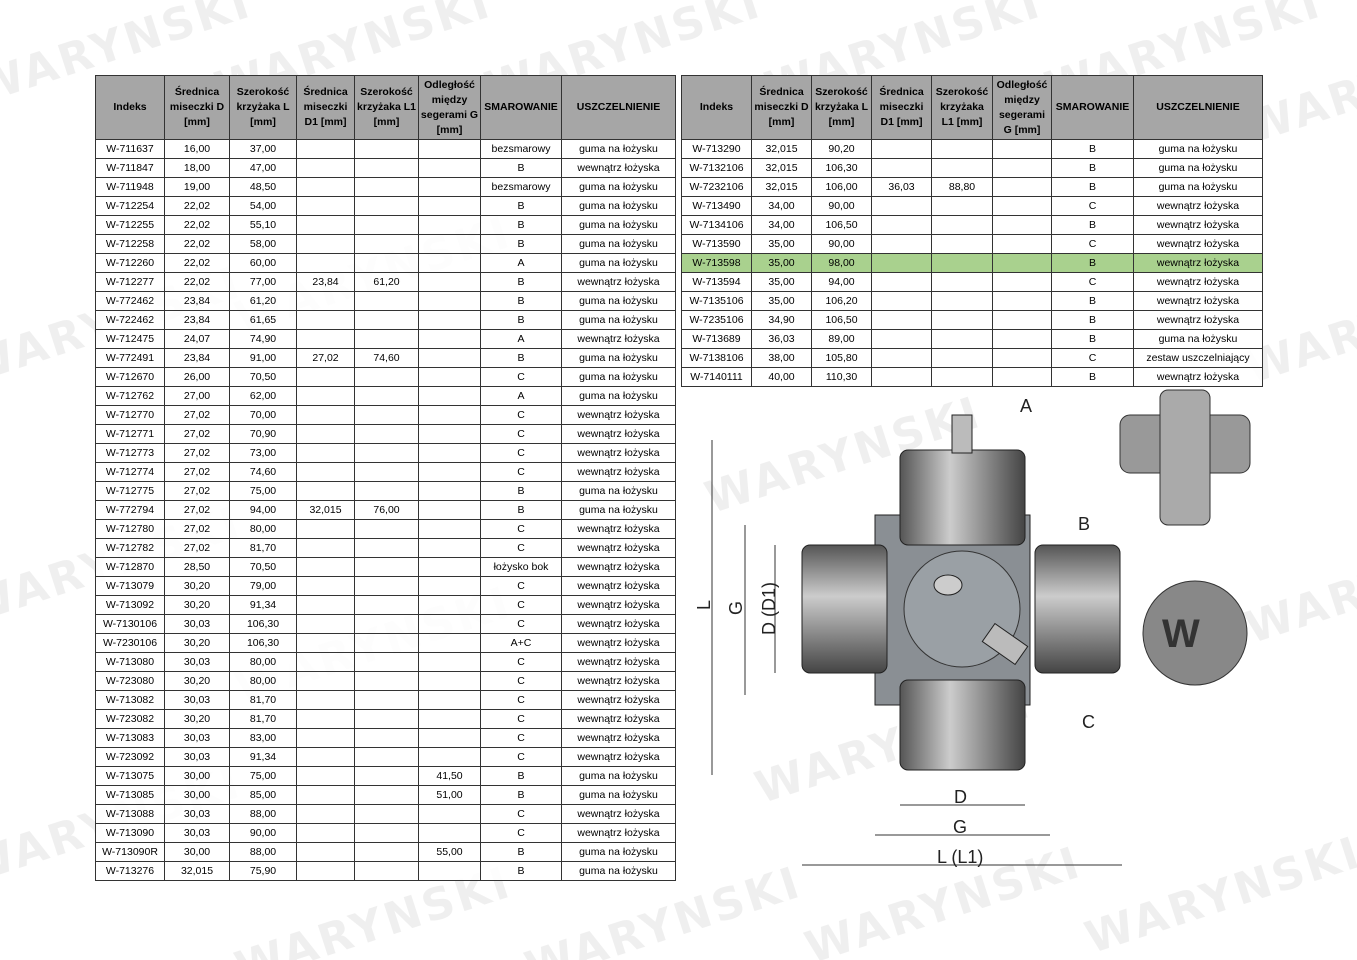 The width and height of the screenshot is (1357, 960). Describe the element at coordinates (263, 757) in the screenshot. I see `table-cell: 91,34` at that location.